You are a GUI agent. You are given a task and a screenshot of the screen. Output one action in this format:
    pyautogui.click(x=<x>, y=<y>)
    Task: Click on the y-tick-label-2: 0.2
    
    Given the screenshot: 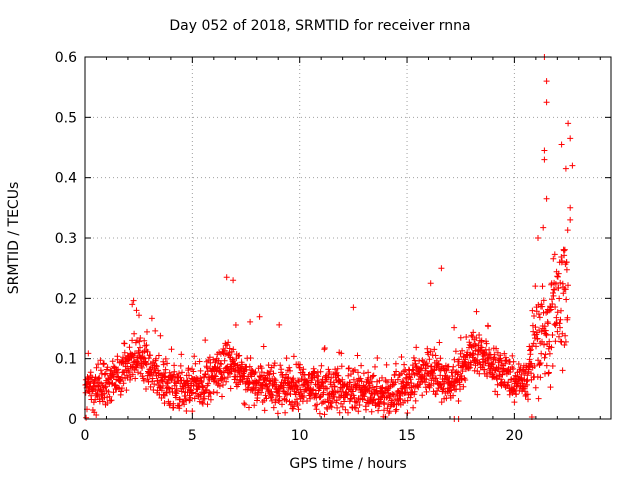 What is the action you would take?
    pyautogui.click(x=66, y=299)
    